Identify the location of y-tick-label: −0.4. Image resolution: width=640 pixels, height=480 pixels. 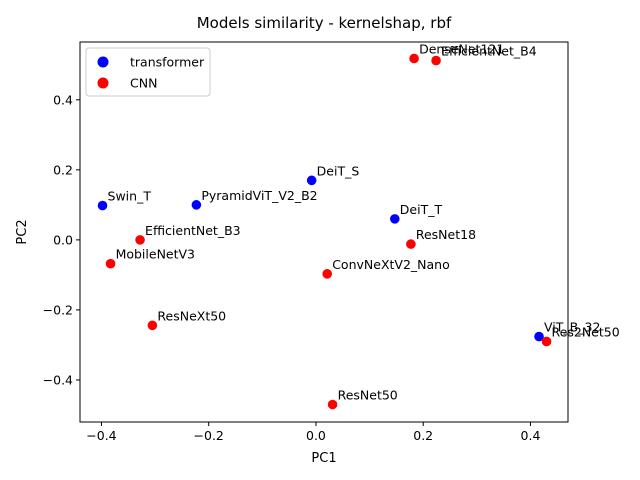
(58, 379).